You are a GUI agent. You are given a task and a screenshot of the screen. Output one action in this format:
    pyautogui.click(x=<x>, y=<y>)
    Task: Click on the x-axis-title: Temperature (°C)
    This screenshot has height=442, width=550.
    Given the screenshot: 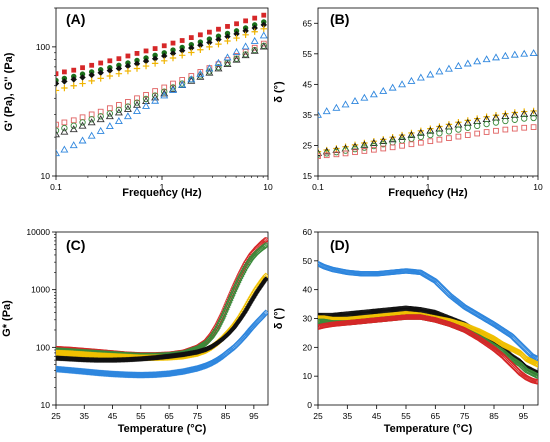 What is the action you would take?
    pyautogui.click(x=162, y=429)
    